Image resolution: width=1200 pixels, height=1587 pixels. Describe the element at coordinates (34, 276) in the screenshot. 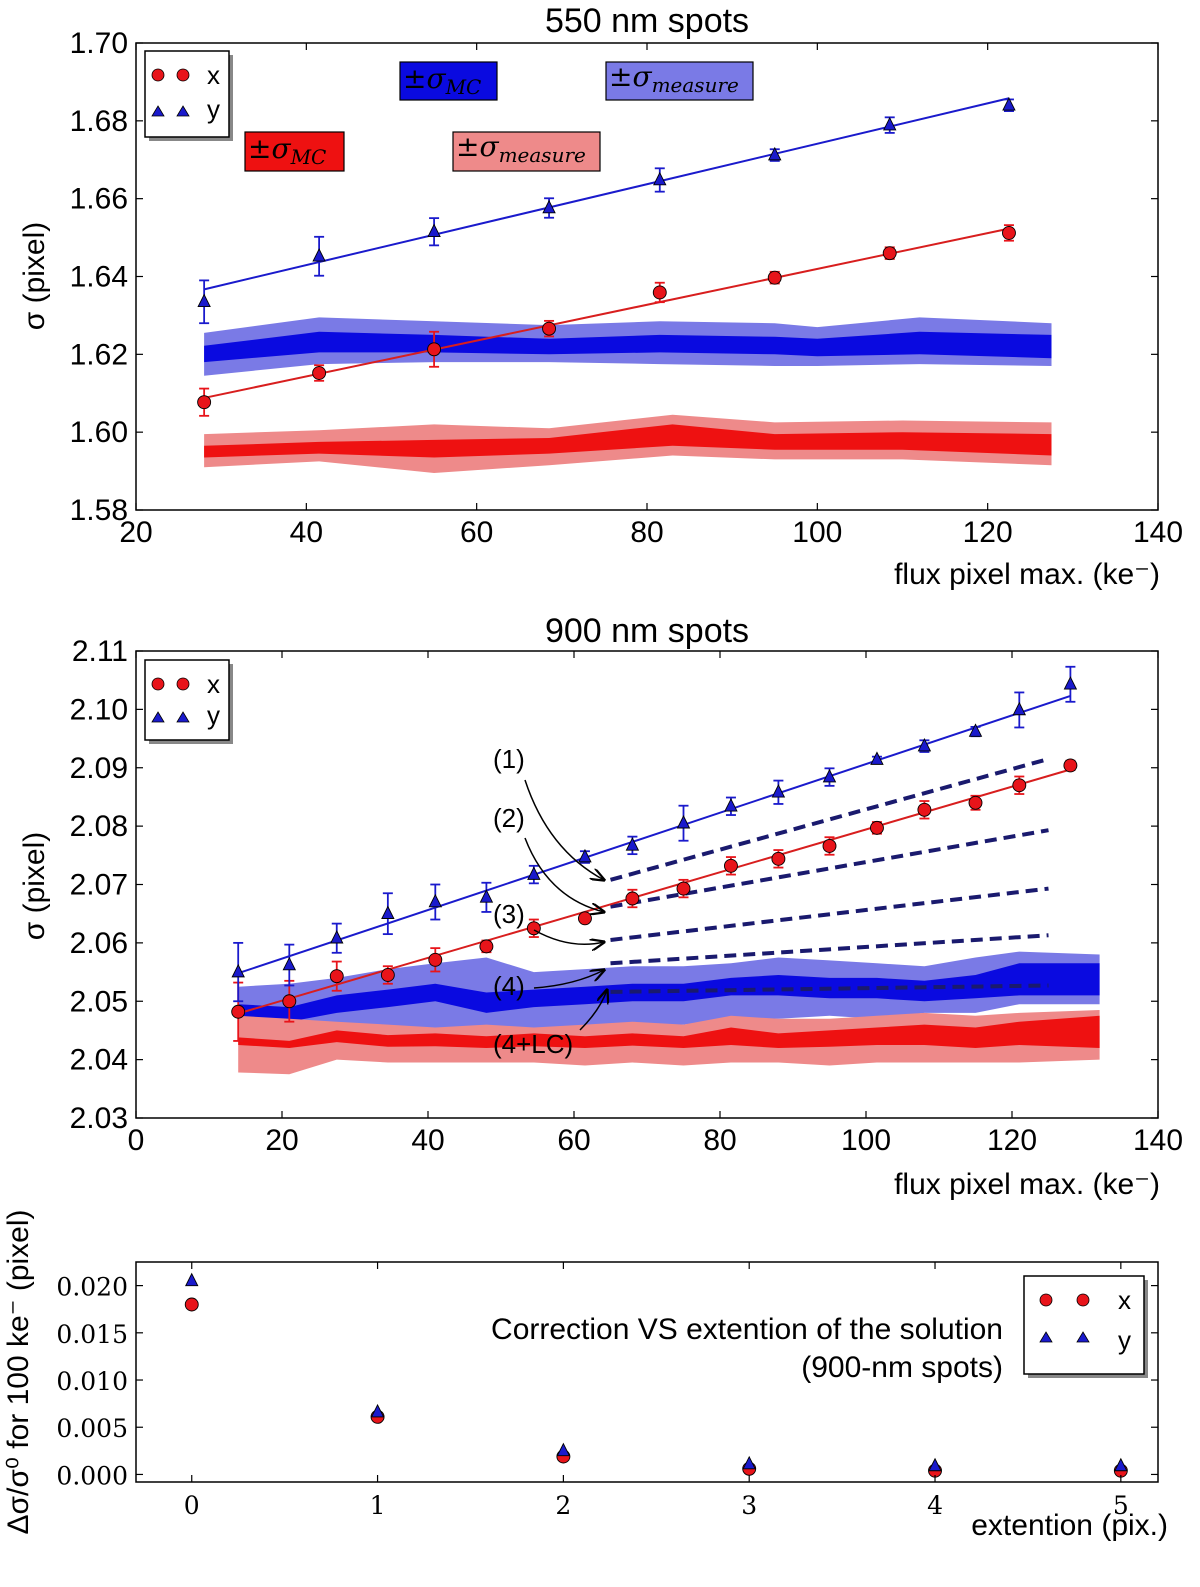

I see `y-axis-label: σ (pixel)` at that location.